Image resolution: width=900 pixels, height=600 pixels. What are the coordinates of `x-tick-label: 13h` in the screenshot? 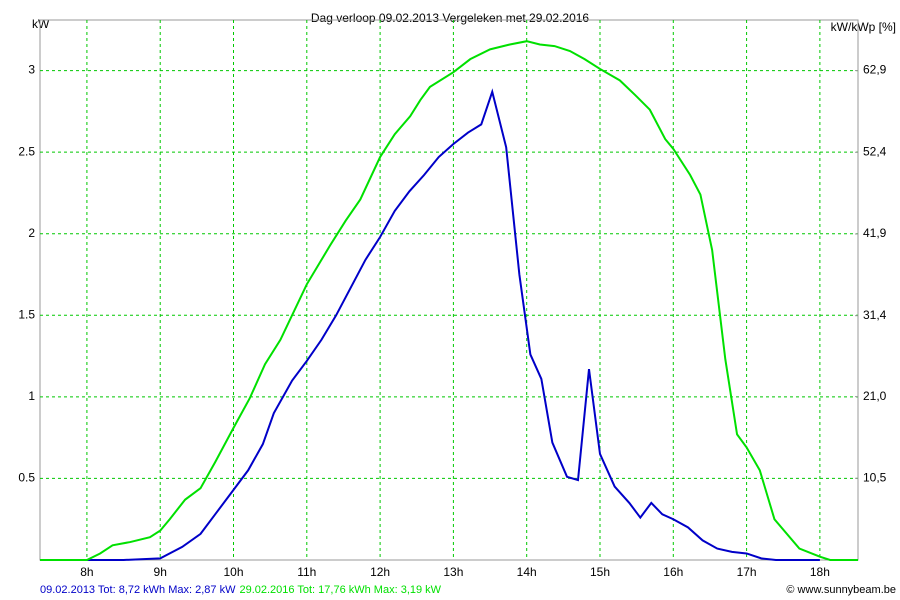 It's located at (453, 572).